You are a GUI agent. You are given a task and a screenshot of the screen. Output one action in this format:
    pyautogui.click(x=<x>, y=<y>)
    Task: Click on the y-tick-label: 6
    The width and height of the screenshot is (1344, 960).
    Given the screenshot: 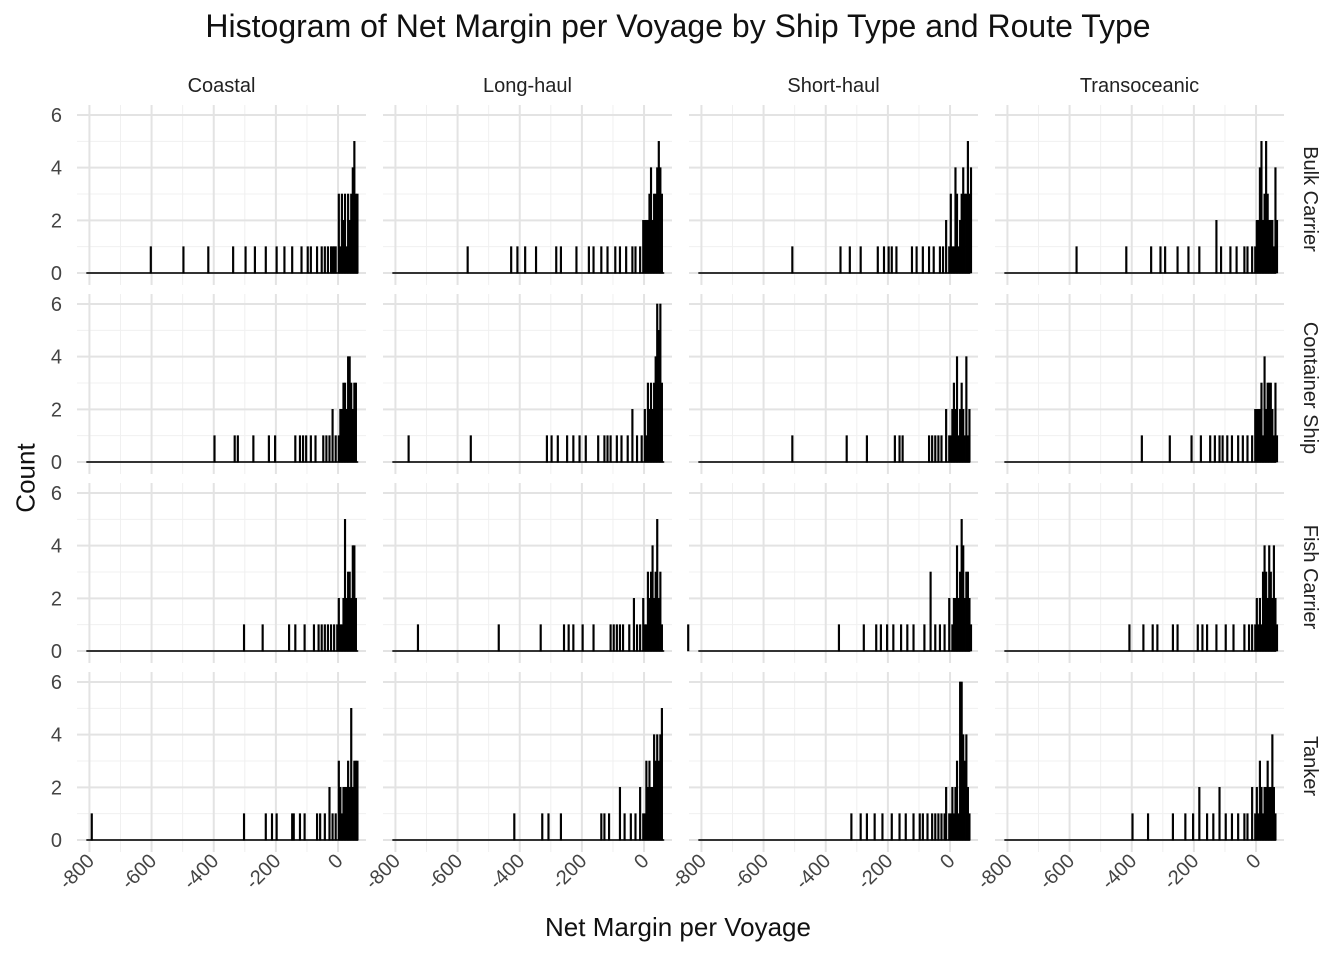 What is the action you would take?
    pyautogui.click(x=56, y=494)
    